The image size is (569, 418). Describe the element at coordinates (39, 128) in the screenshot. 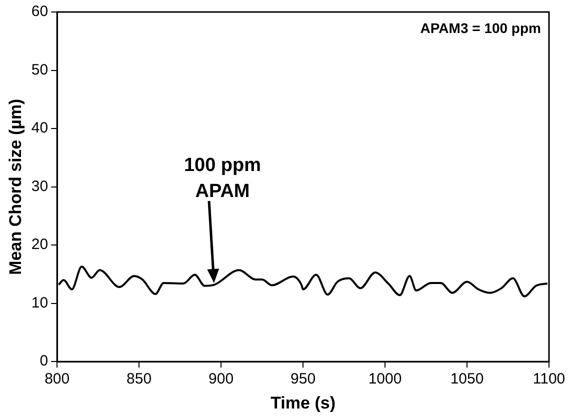

I see `y-tick-label: 40` at that location.